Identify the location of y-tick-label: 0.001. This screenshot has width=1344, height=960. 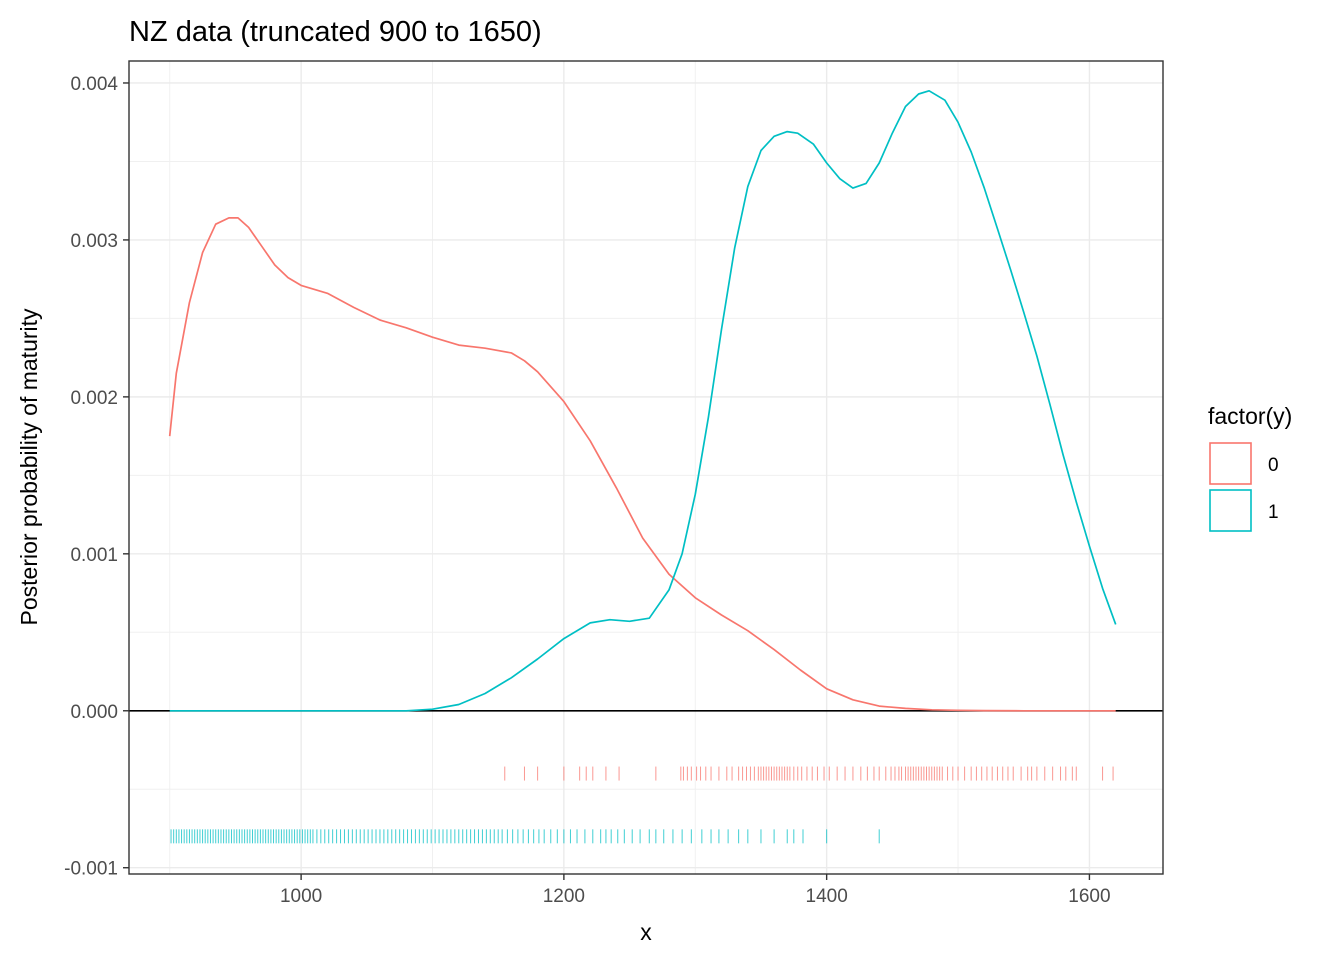
(94, 555).